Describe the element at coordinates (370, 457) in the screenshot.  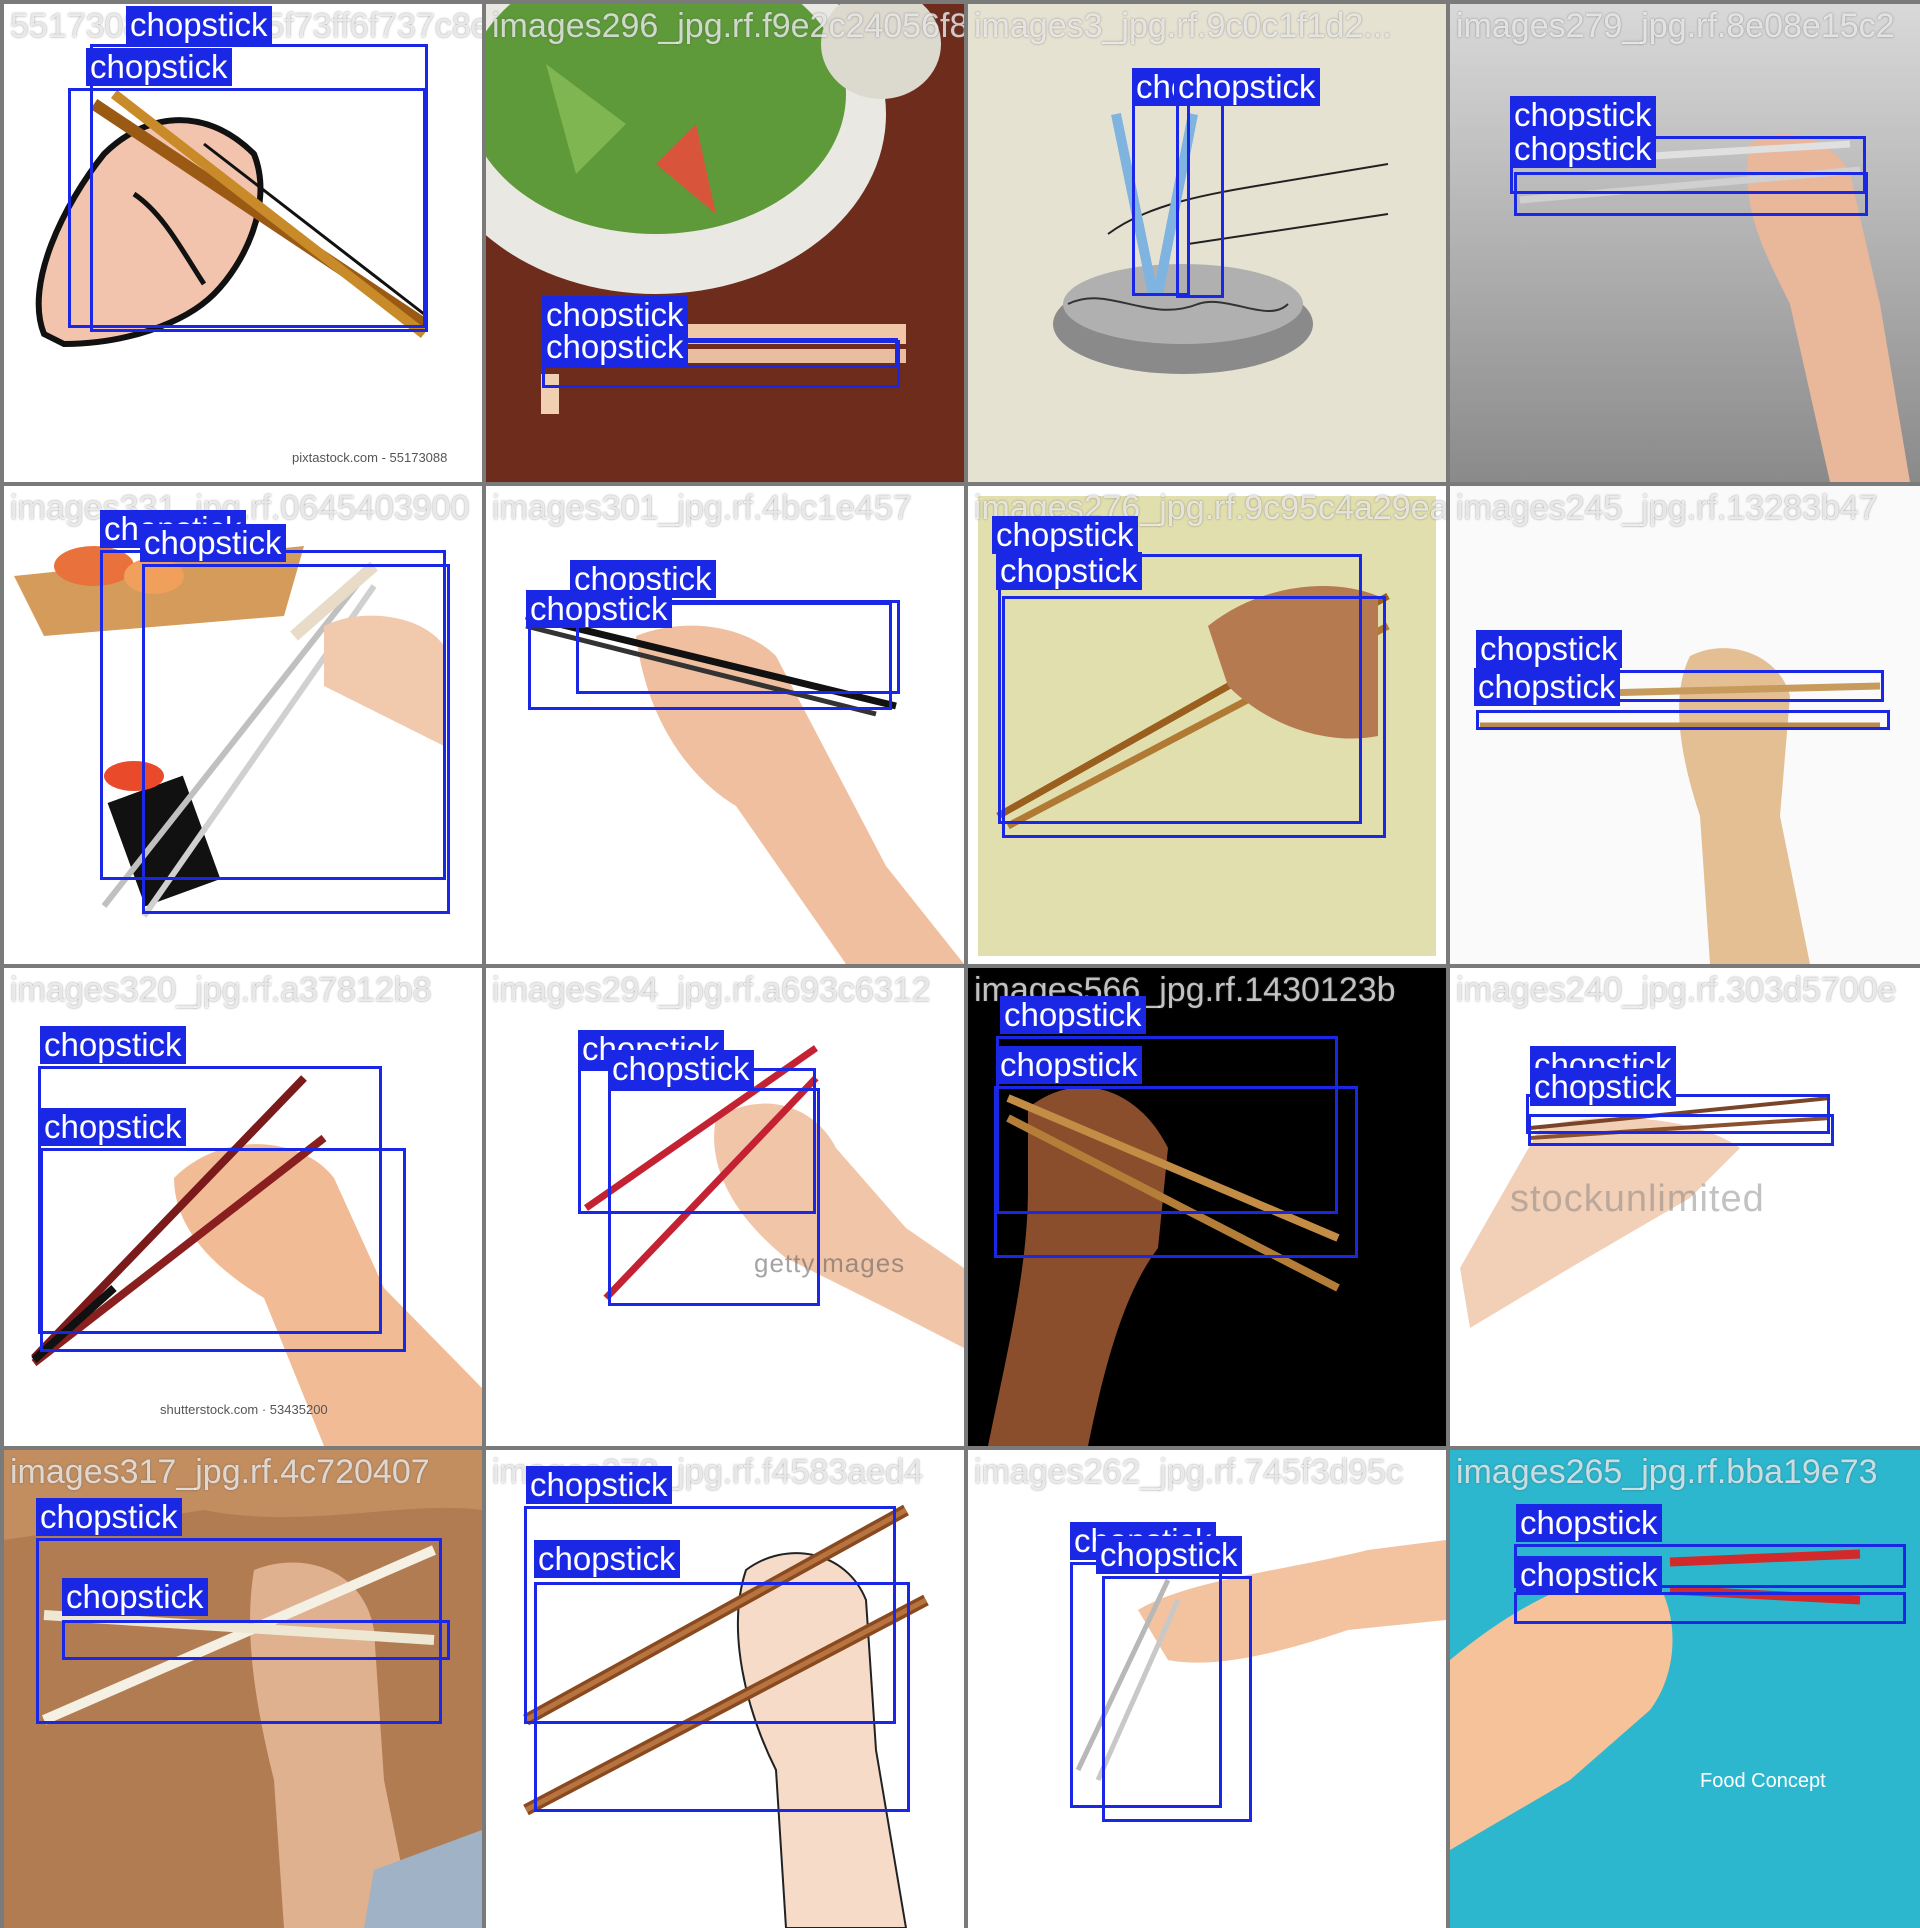
I see `image-watermark: pixtastock.com - 55173088` at that location.